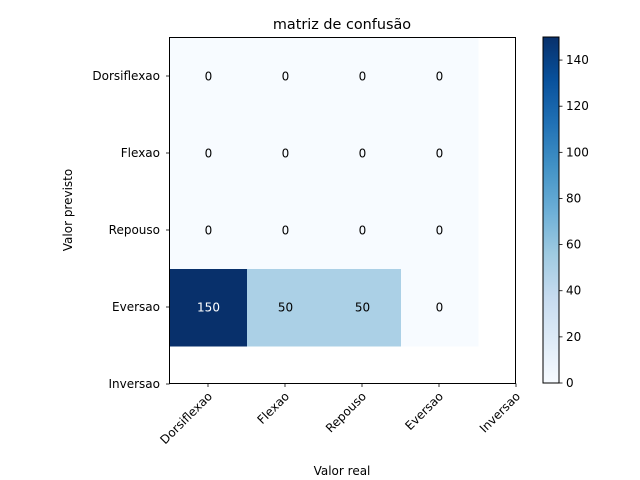 The width and height of the screenshot is (640, 480). What do you see at coordinates (570, 383) in the screenshot?
I see `colorbar-tick-label: 0` at bounding box center [570, 383].